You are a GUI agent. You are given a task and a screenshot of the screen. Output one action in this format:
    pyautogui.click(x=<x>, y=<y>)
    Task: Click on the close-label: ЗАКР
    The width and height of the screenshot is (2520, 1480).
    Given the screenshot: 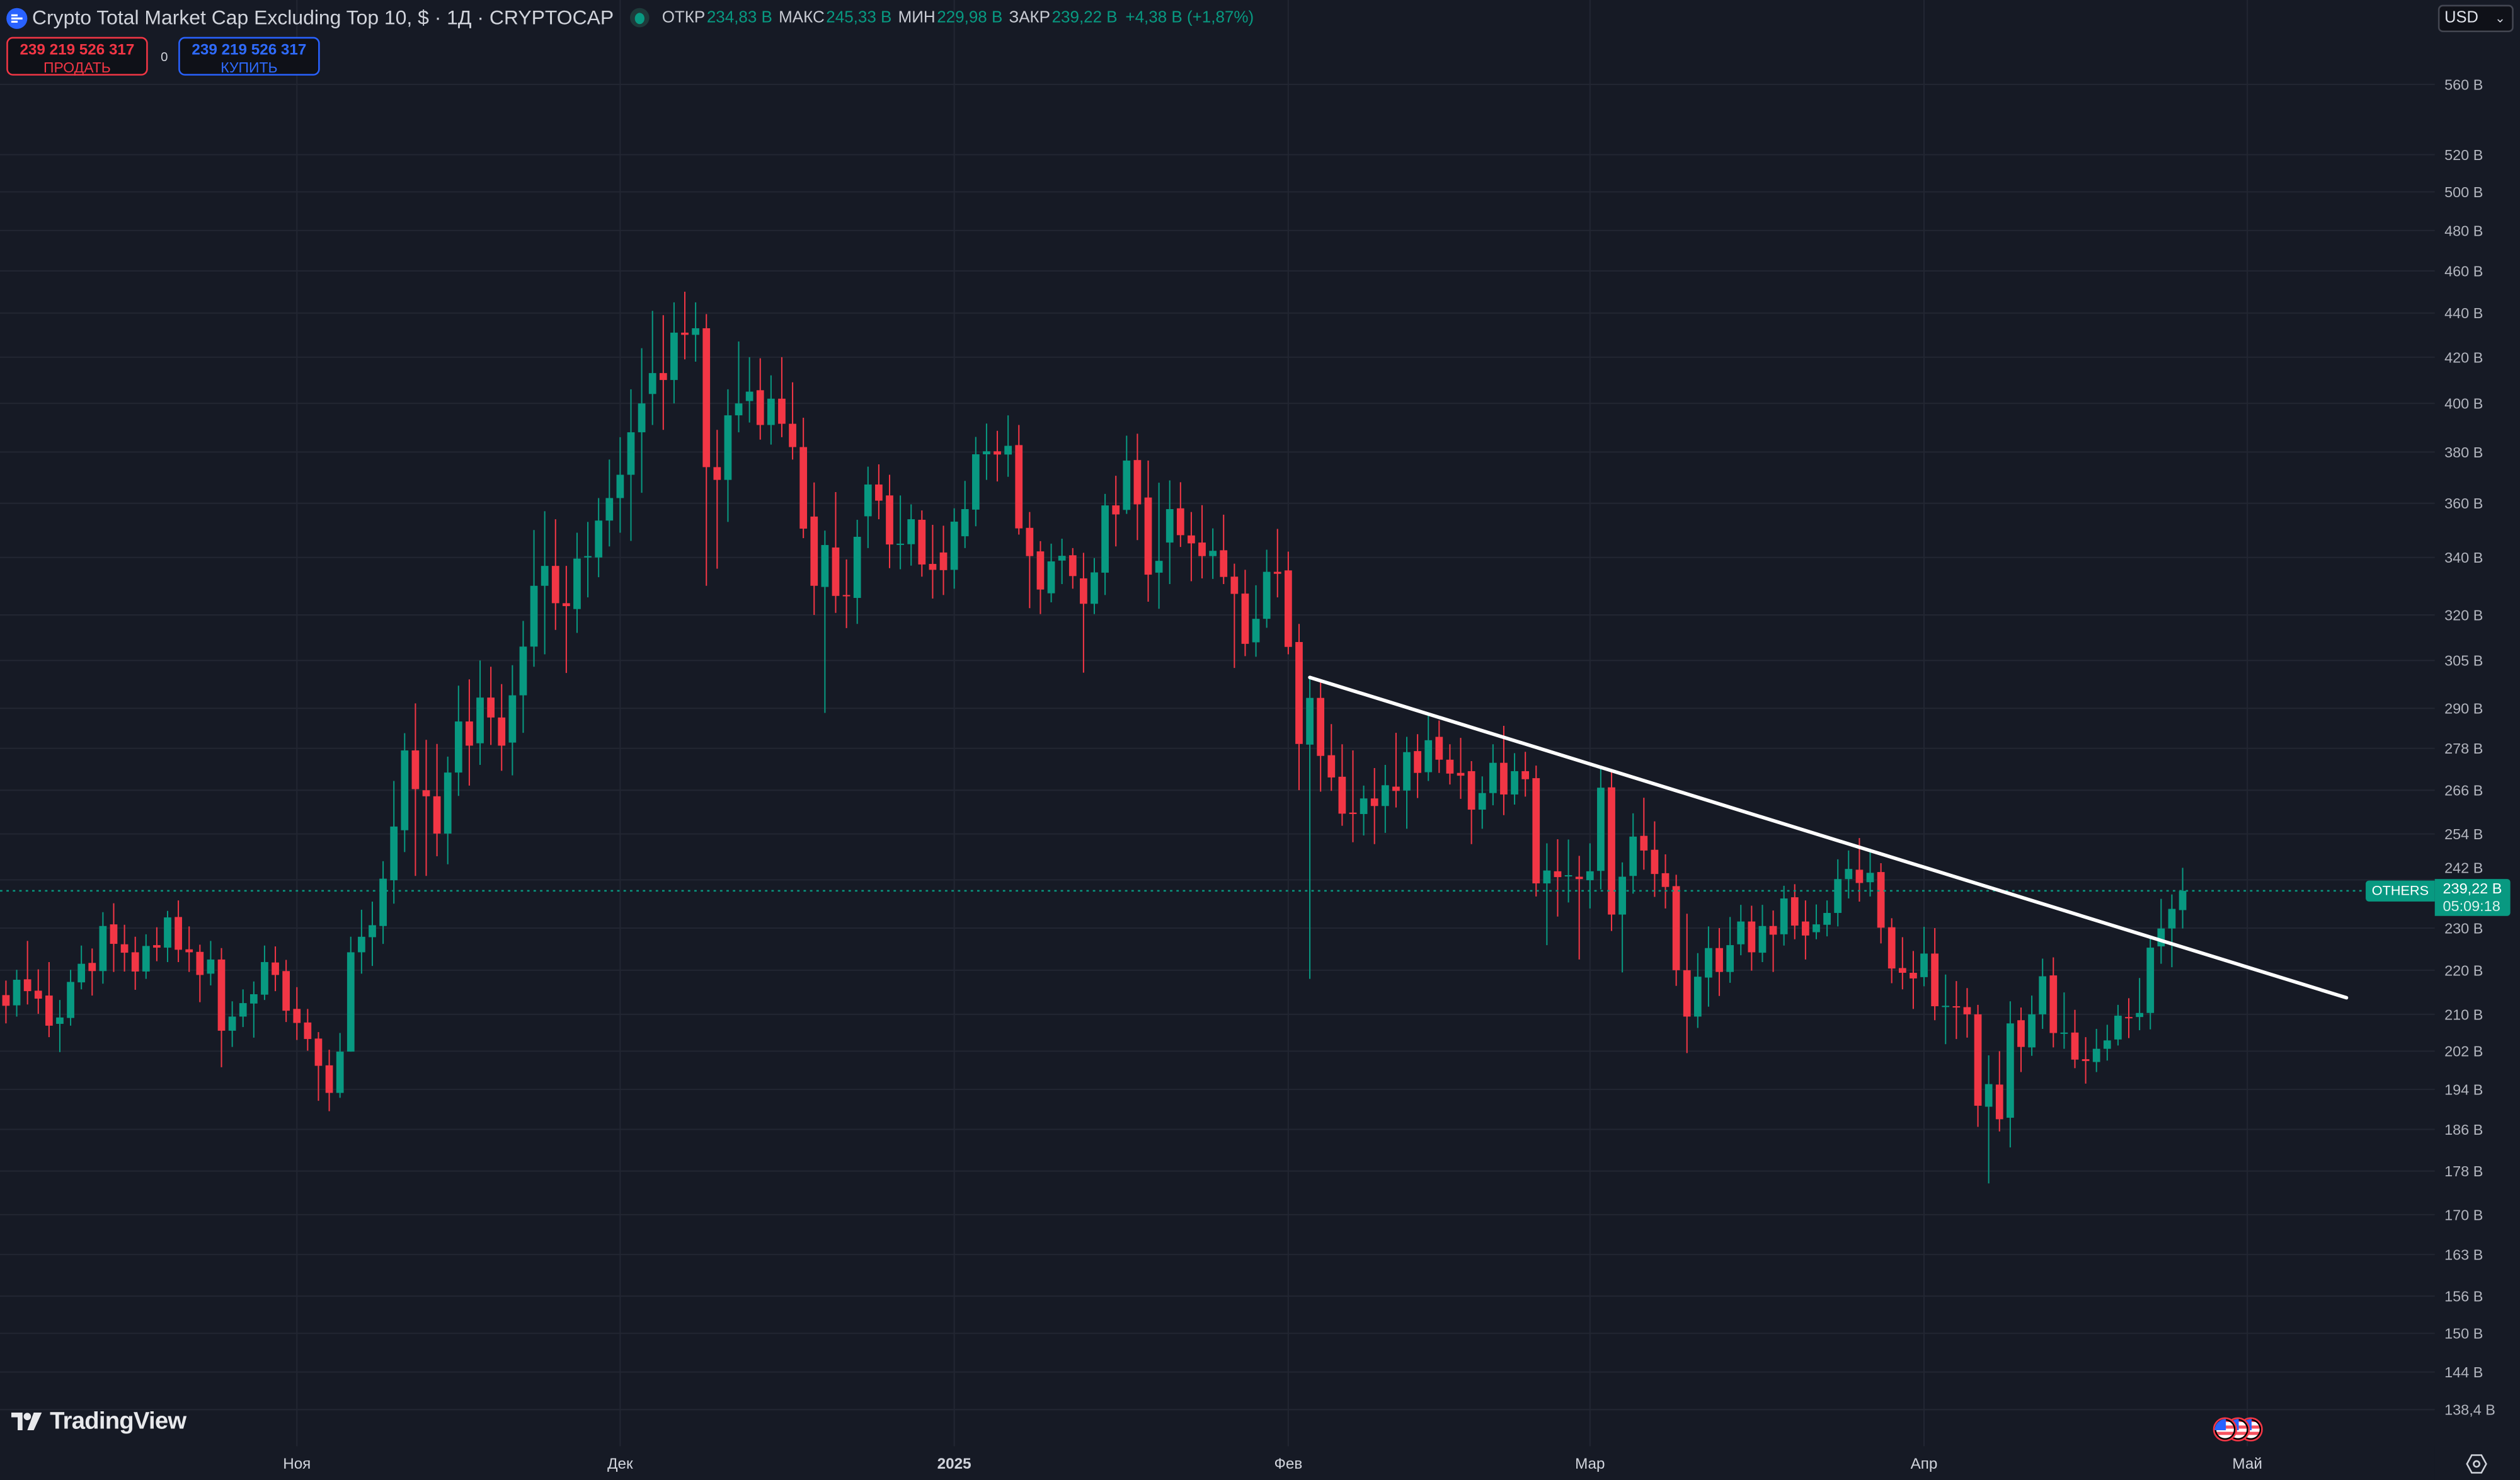 What is the action you would take?
    pyautogui.click(x=1030, y=18)
    